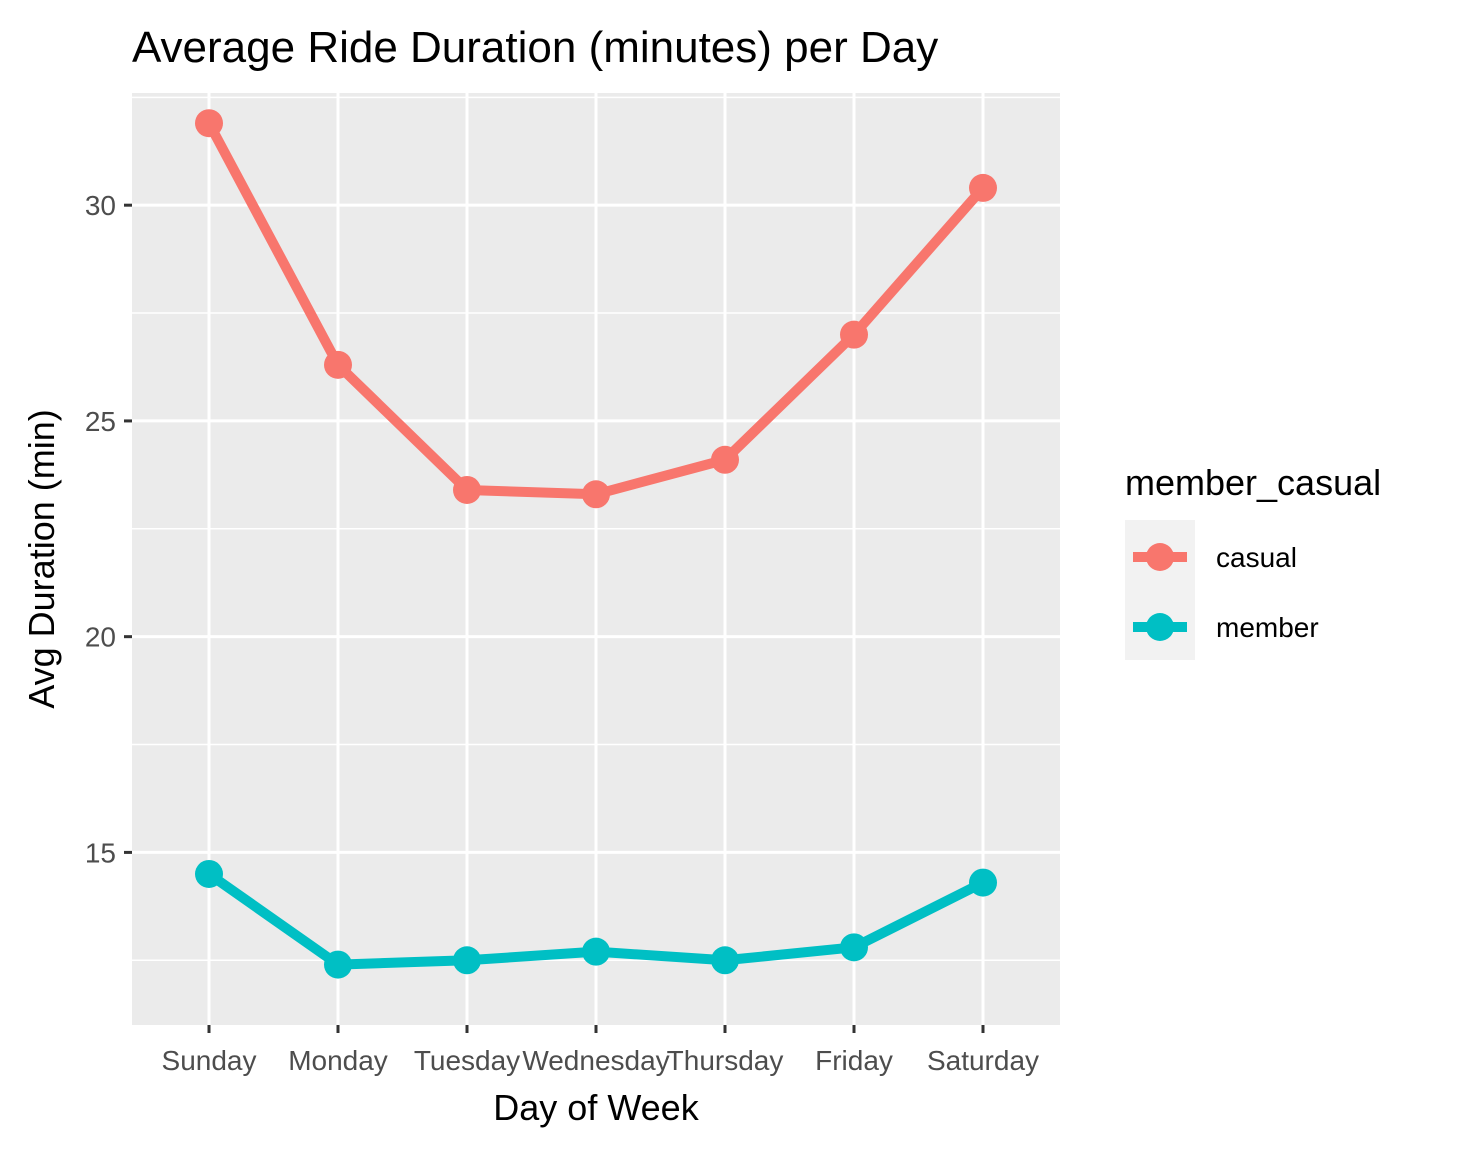 This screenshot has width=1482, height=1152. I want to click on chart-title: Average Ride Duration (minutes) per Day, so click(535, 47).